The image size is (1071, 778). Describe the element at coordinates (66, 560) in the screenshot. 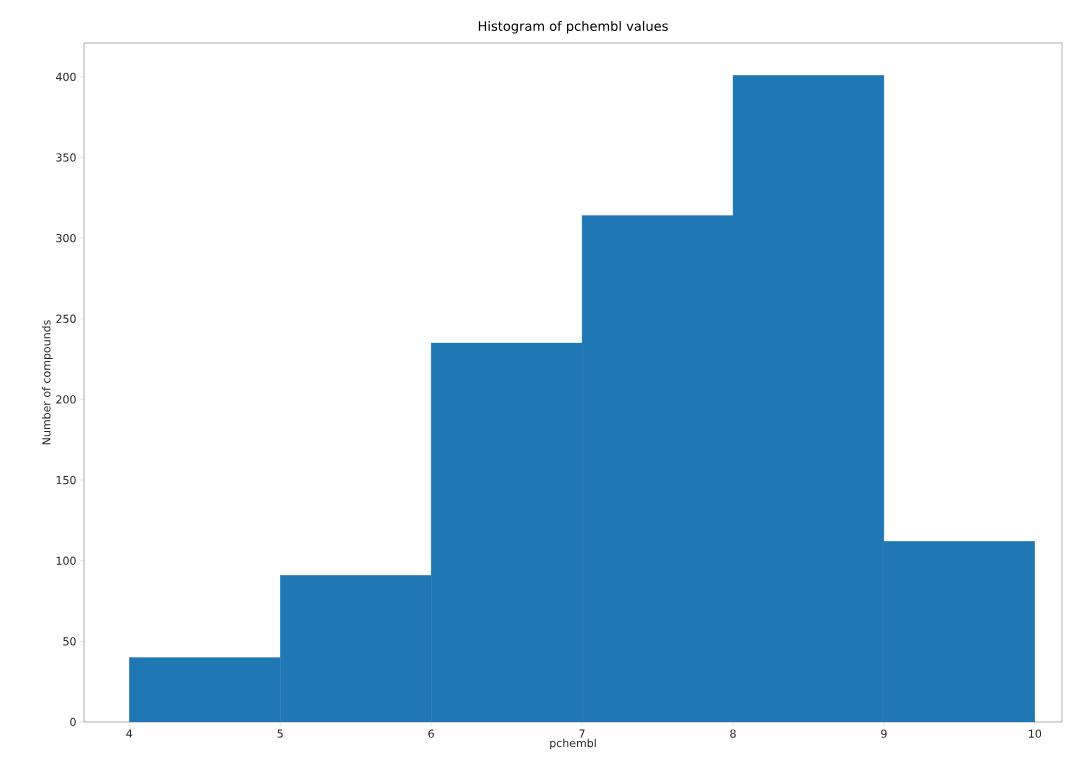

I see `y-tick-label: 100` at that location.